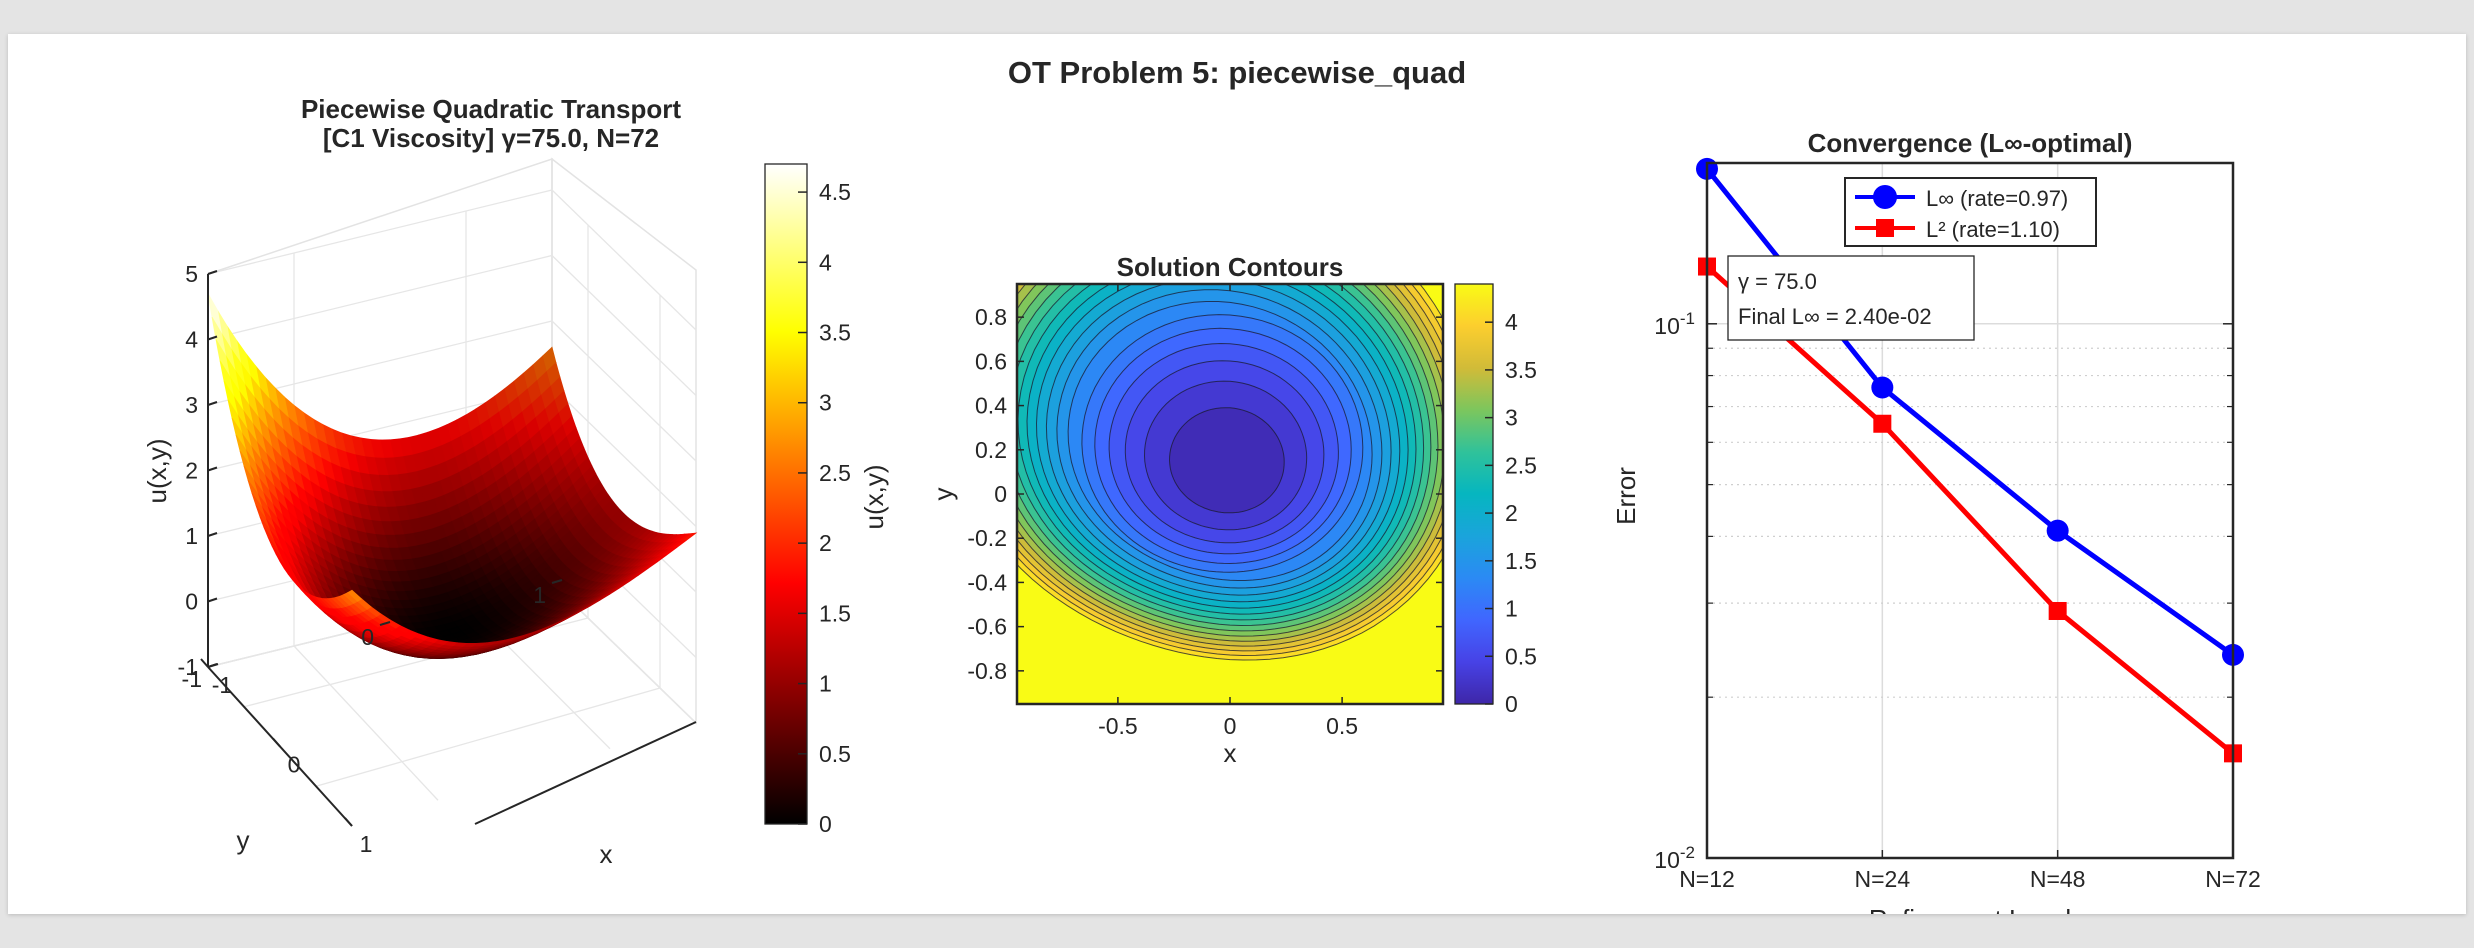 This screenshot has height=948, width=2474. Describe the element at coordinates (222, 685) in the screenshot. I see `surface-xtick-label: -1` at that location.